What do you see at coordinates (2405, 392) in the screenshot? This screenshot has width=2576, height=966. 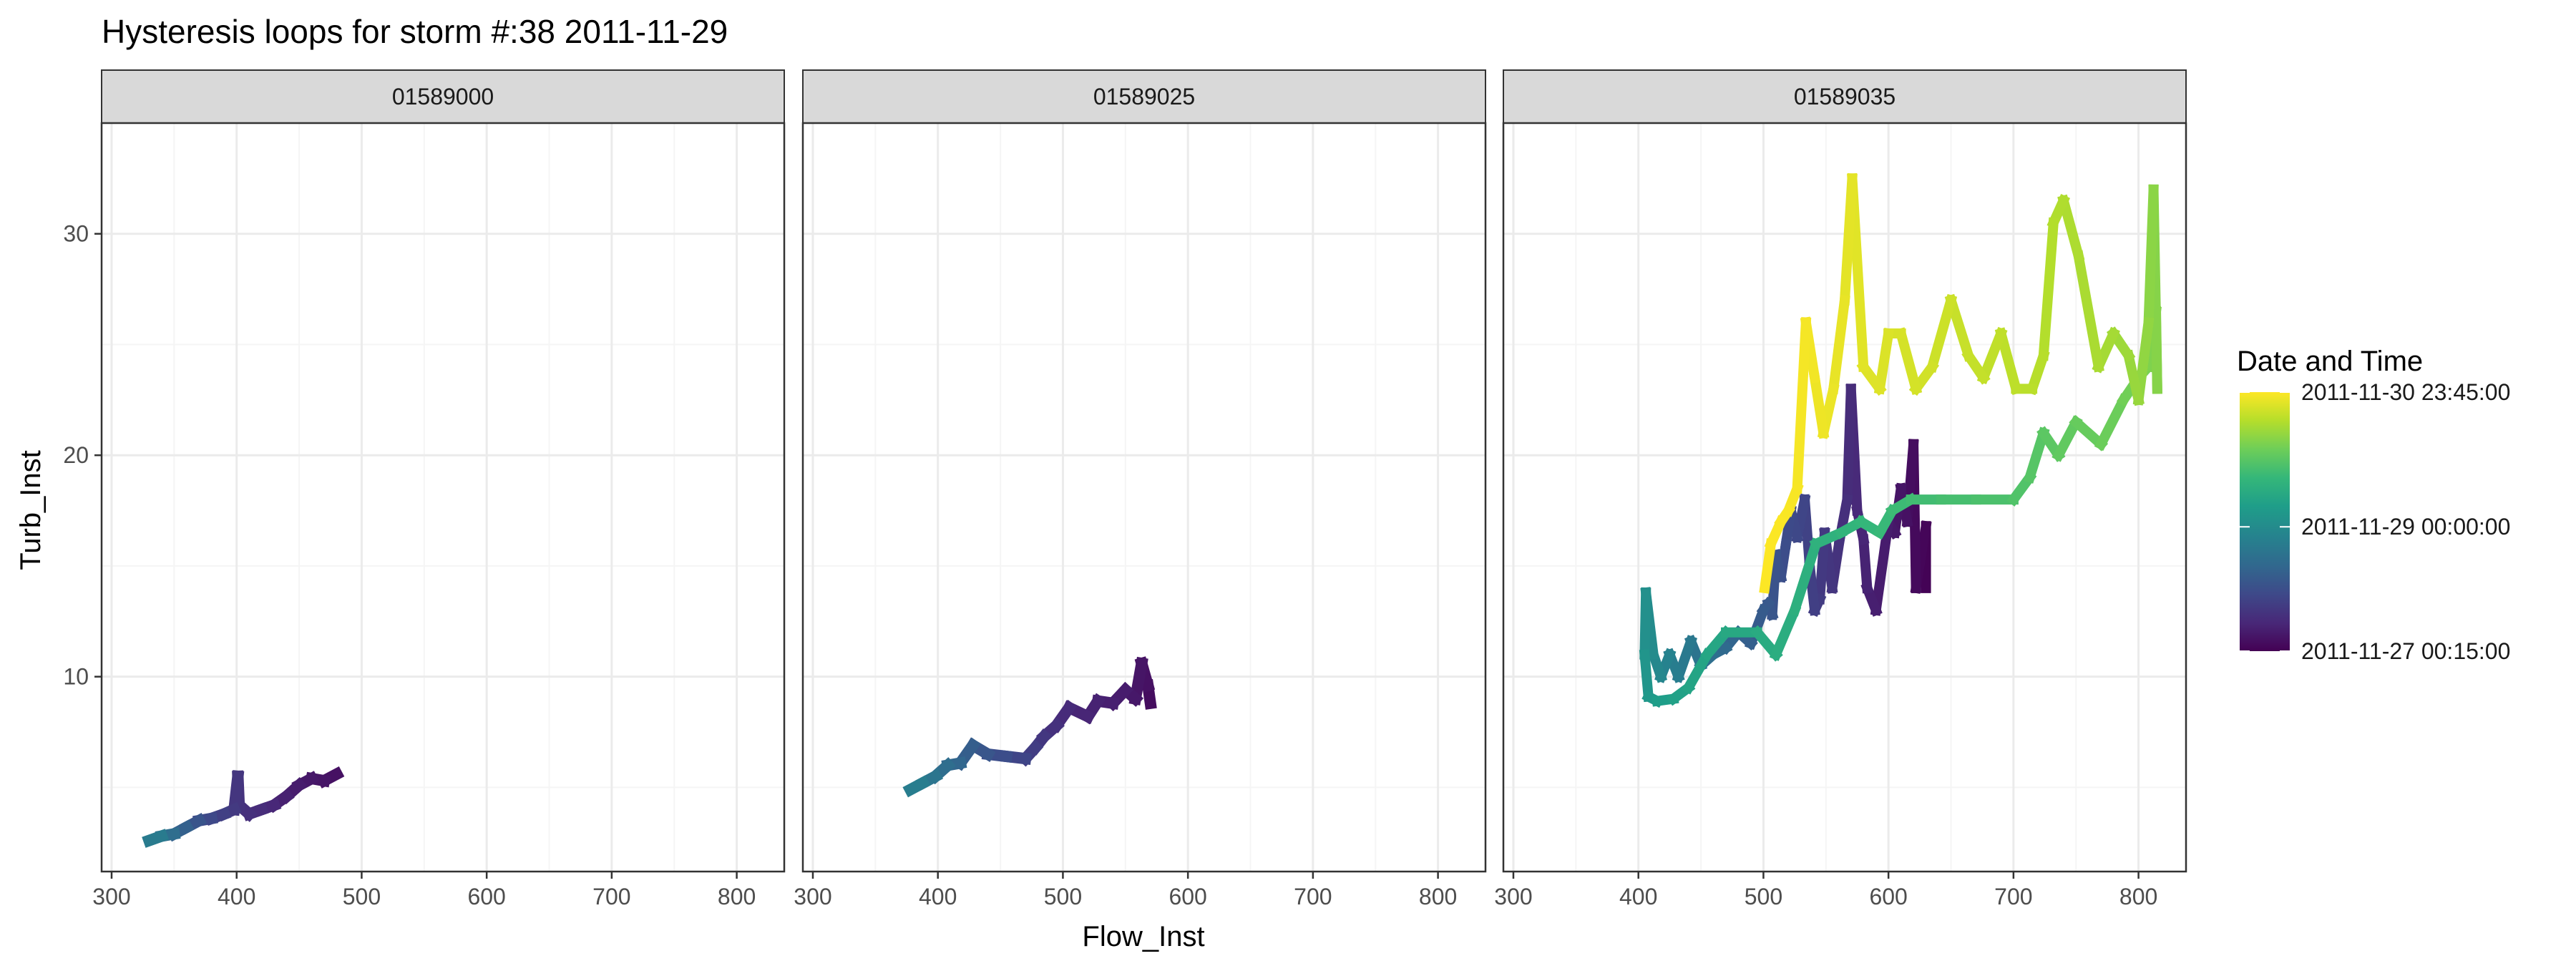 I see `legend-label: 2011-11-30 23:45:00` at bounding box center [2405, 392].